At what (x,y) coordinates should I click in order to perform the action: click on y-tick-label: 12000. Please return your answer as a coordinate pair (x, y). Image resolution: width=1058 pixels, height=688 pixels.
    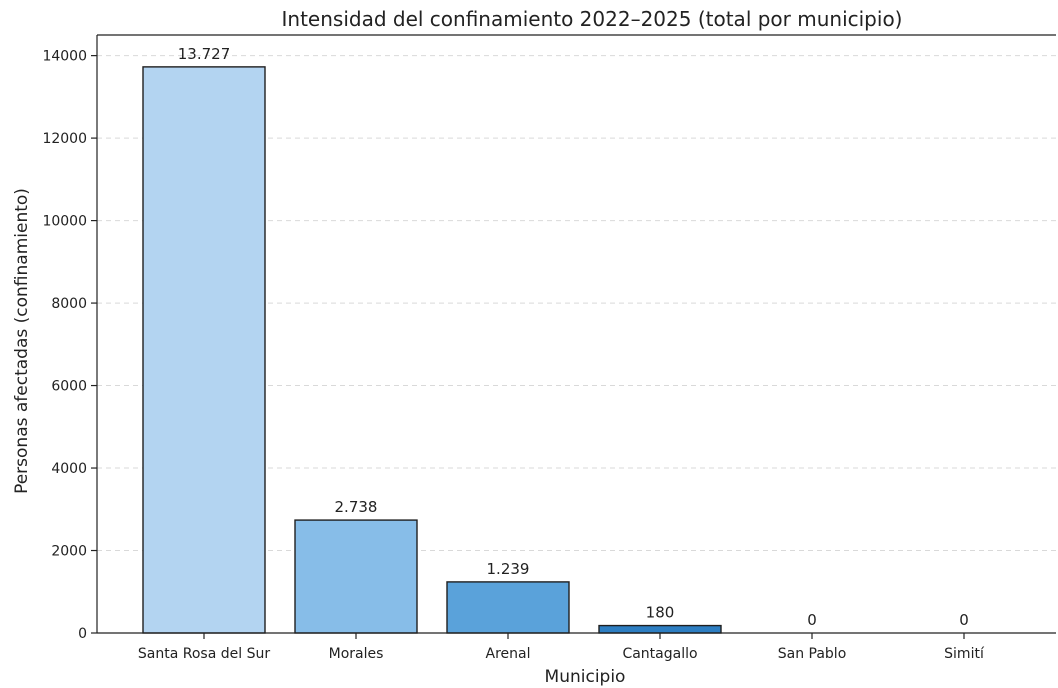
    Looking at the image, I should click on (64, 139).